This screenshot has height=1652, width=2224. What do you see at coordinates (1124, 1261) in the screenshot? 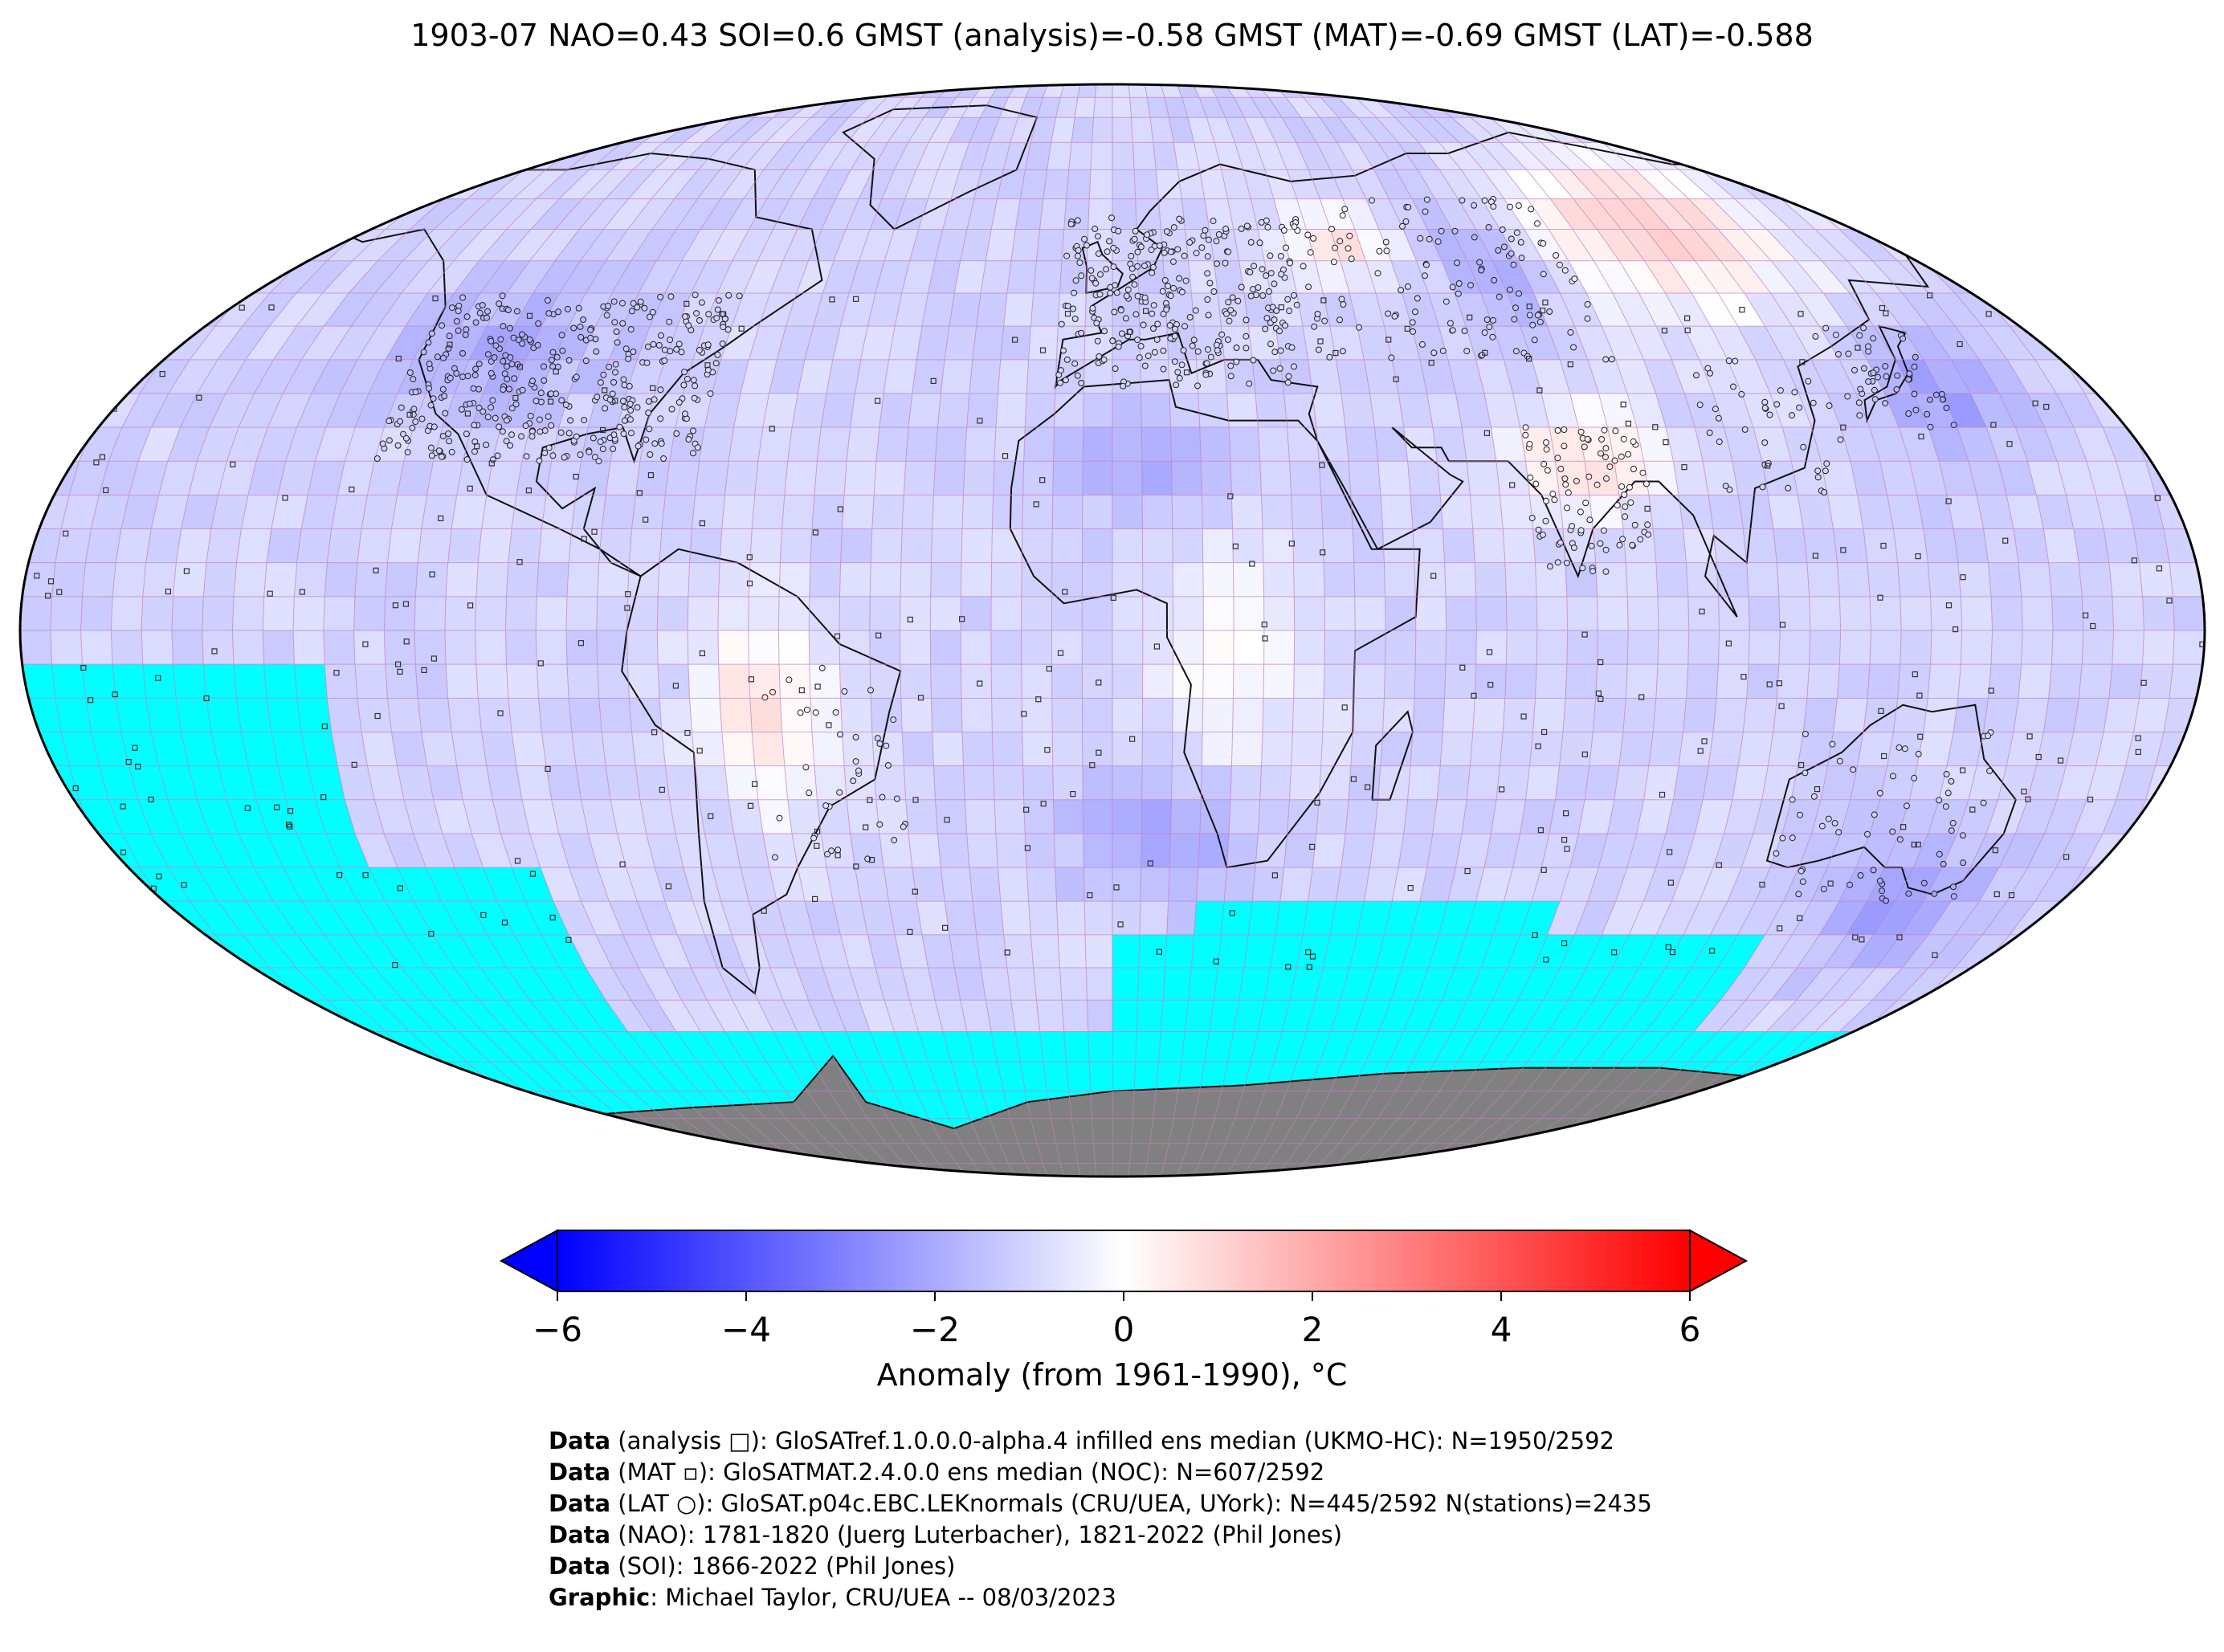
I see `colorbar-bar` at bounding box center [1124, 1261].